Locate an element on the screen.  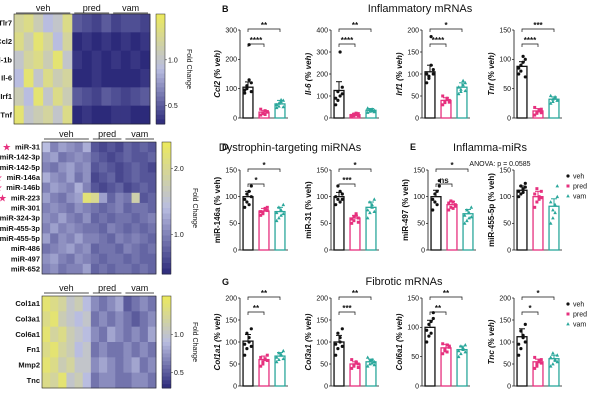
panel-letter-d: D is located at coordinates (225, 147).